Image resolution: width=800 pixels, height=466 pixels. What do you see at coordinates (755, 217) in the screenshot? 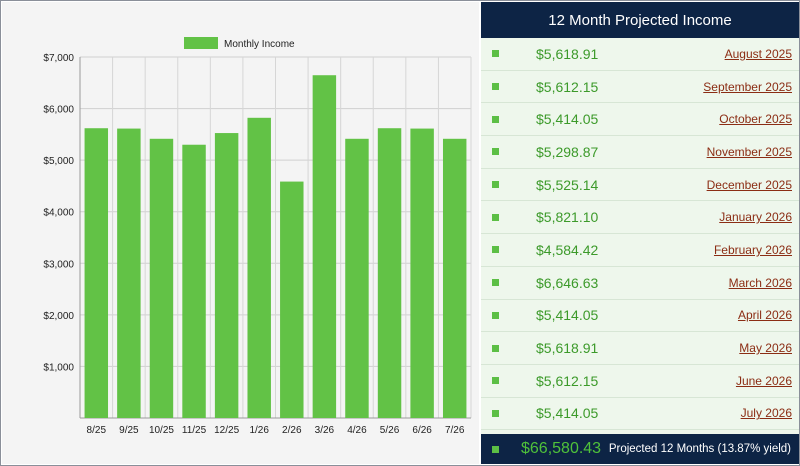
I see `month-link: January 2026` at bounding box center [755, 217].